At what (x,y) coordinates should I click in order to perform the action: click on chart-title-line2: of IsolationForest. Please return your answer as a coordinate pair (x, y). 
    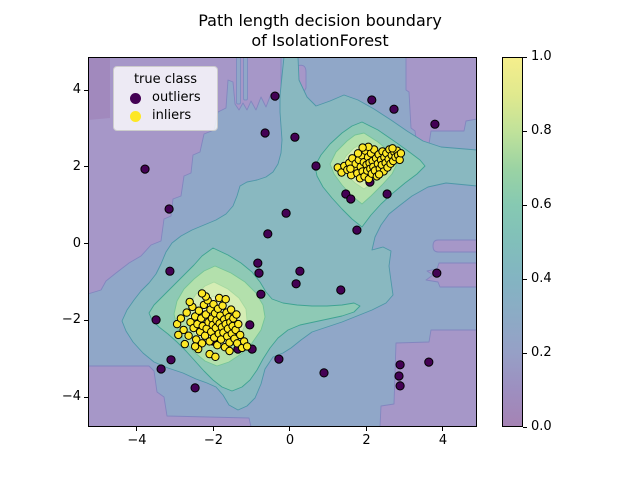
    Looking at the image, I should click on (320, 40).